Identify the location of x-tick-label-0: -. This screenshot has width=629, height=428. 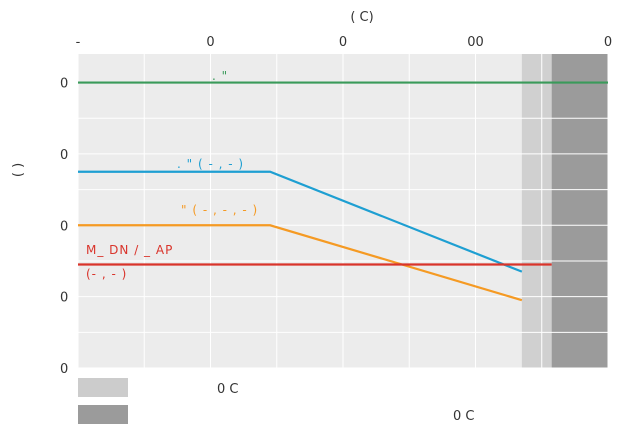
(78, 42).